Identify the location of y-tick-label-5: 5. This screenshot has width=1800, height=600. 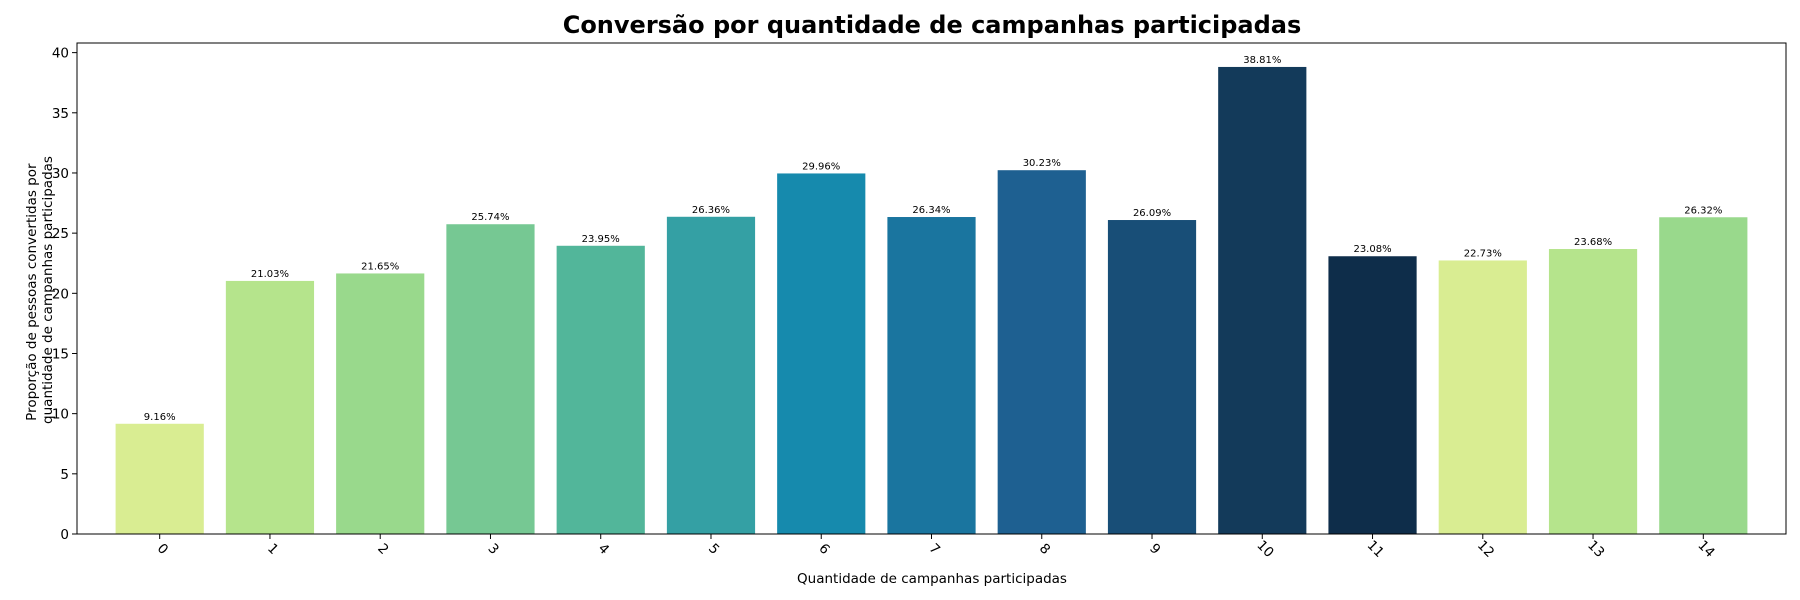
(64, 475).